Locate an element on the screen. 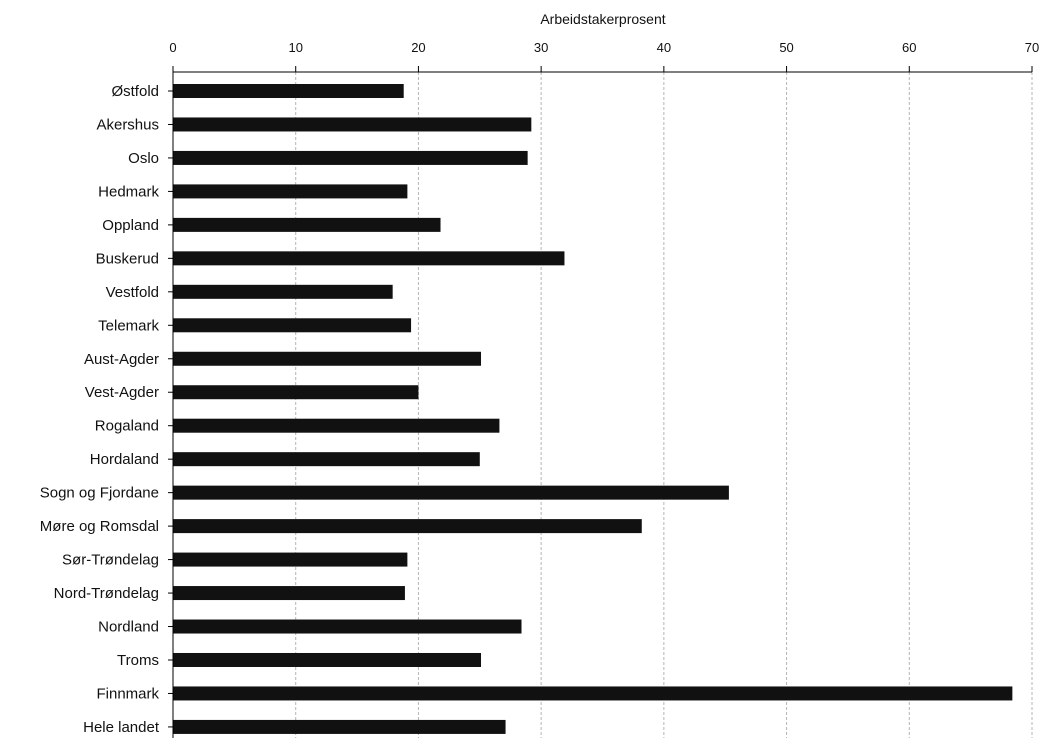 The width and height of the screenshot is (1044, 738). category-label: Aust-Agder is located at coordinates (121, 359).